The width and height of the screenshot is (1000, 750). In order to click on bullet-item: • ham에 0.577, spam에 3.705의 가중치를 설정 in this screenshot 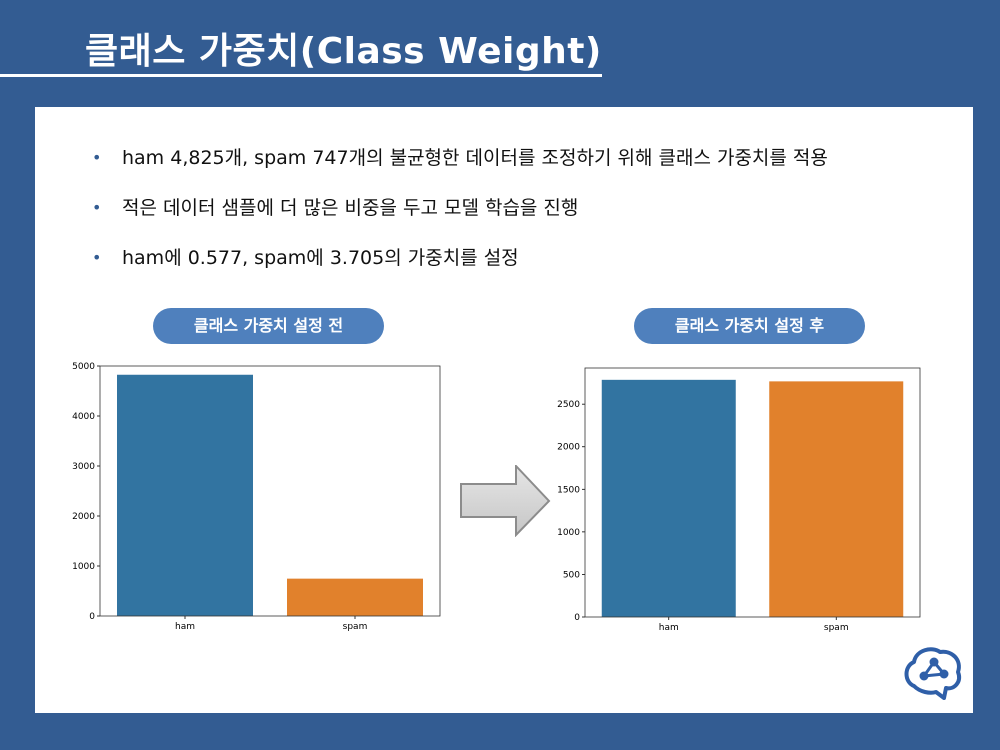, I will do `click(460, 268)`.